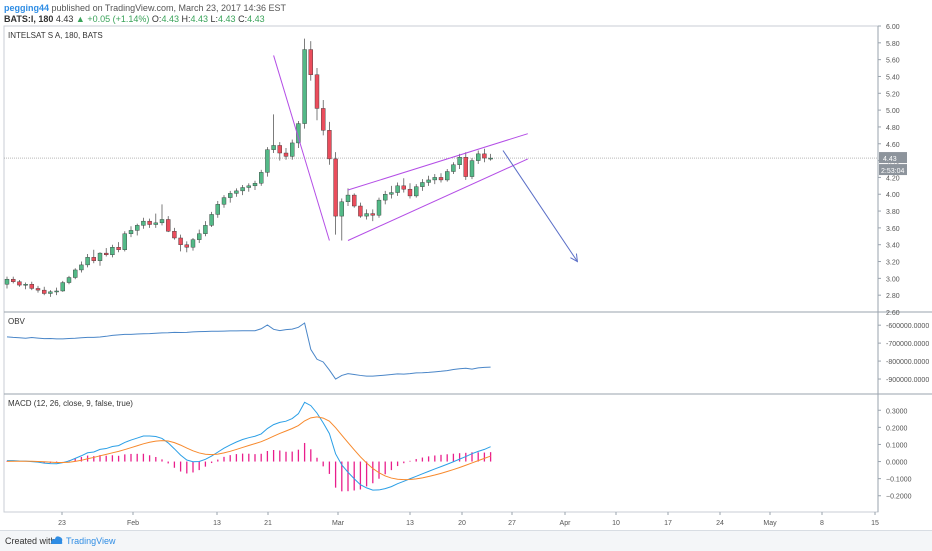 Image resolution: width=932 pixels, height=551 pixels. What do you see at coordinates (893, 44) in the screenshot?
I see `price-tick-label: 5.80` at bounding box center [893, 44].